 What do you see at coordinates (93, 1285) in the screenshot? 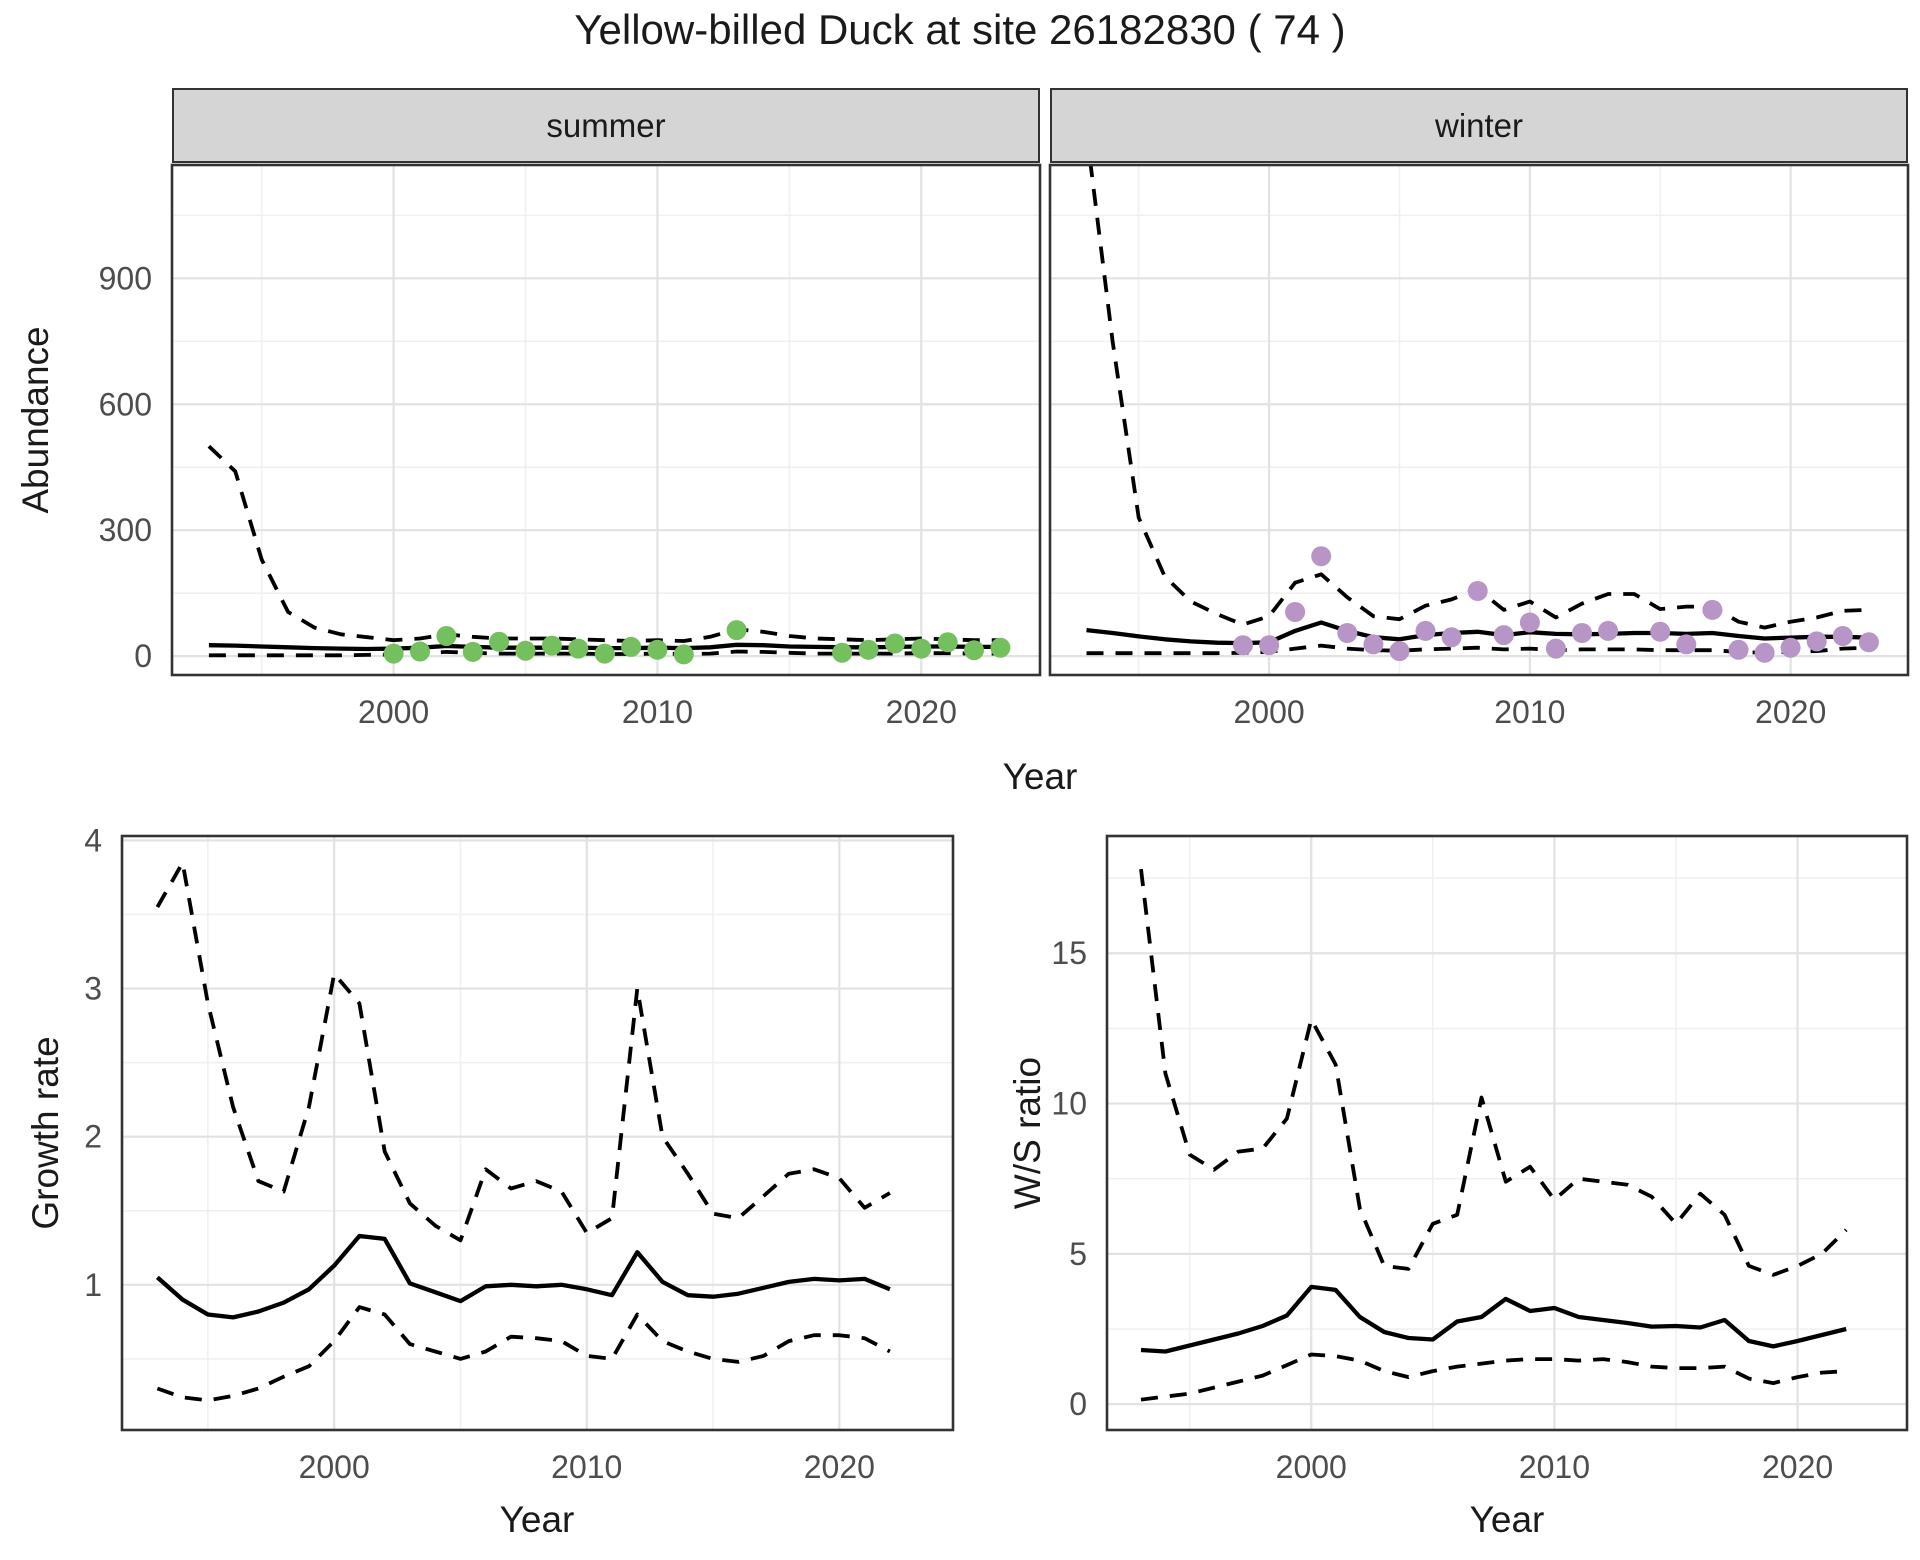
I see `y-tick-label: 1` at bounding box center [93, 1285].